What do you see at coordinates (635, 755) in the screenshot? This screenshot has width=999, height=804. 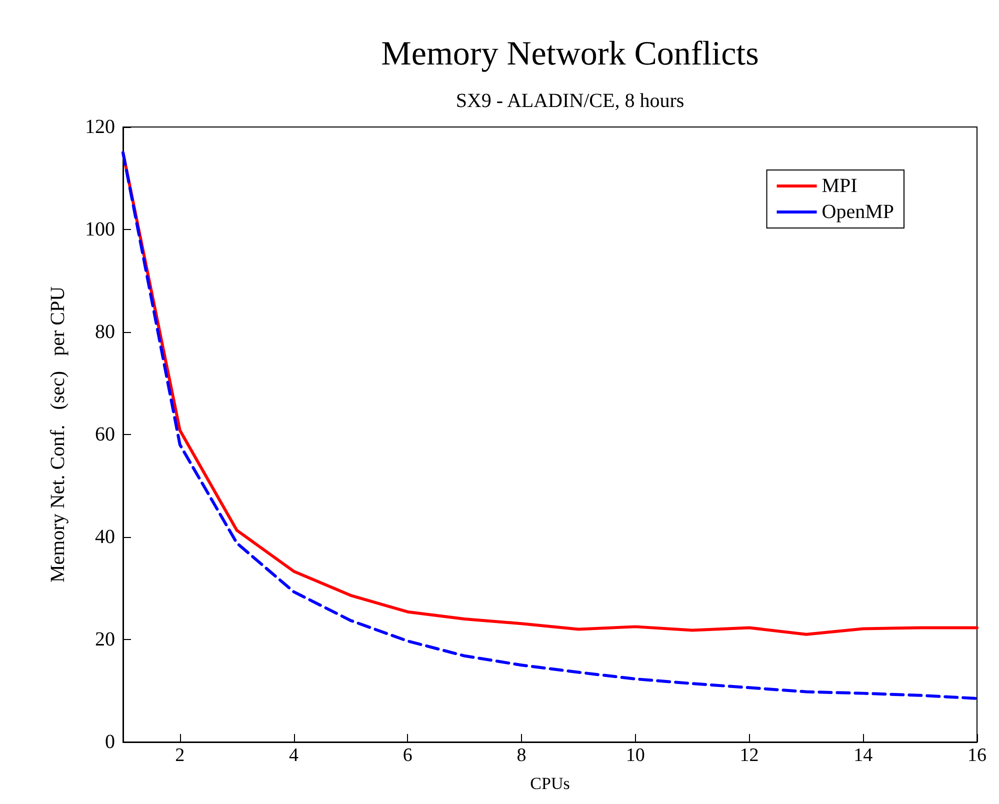 I see `x-tick-label: 10` at bounding box center [635, 755].